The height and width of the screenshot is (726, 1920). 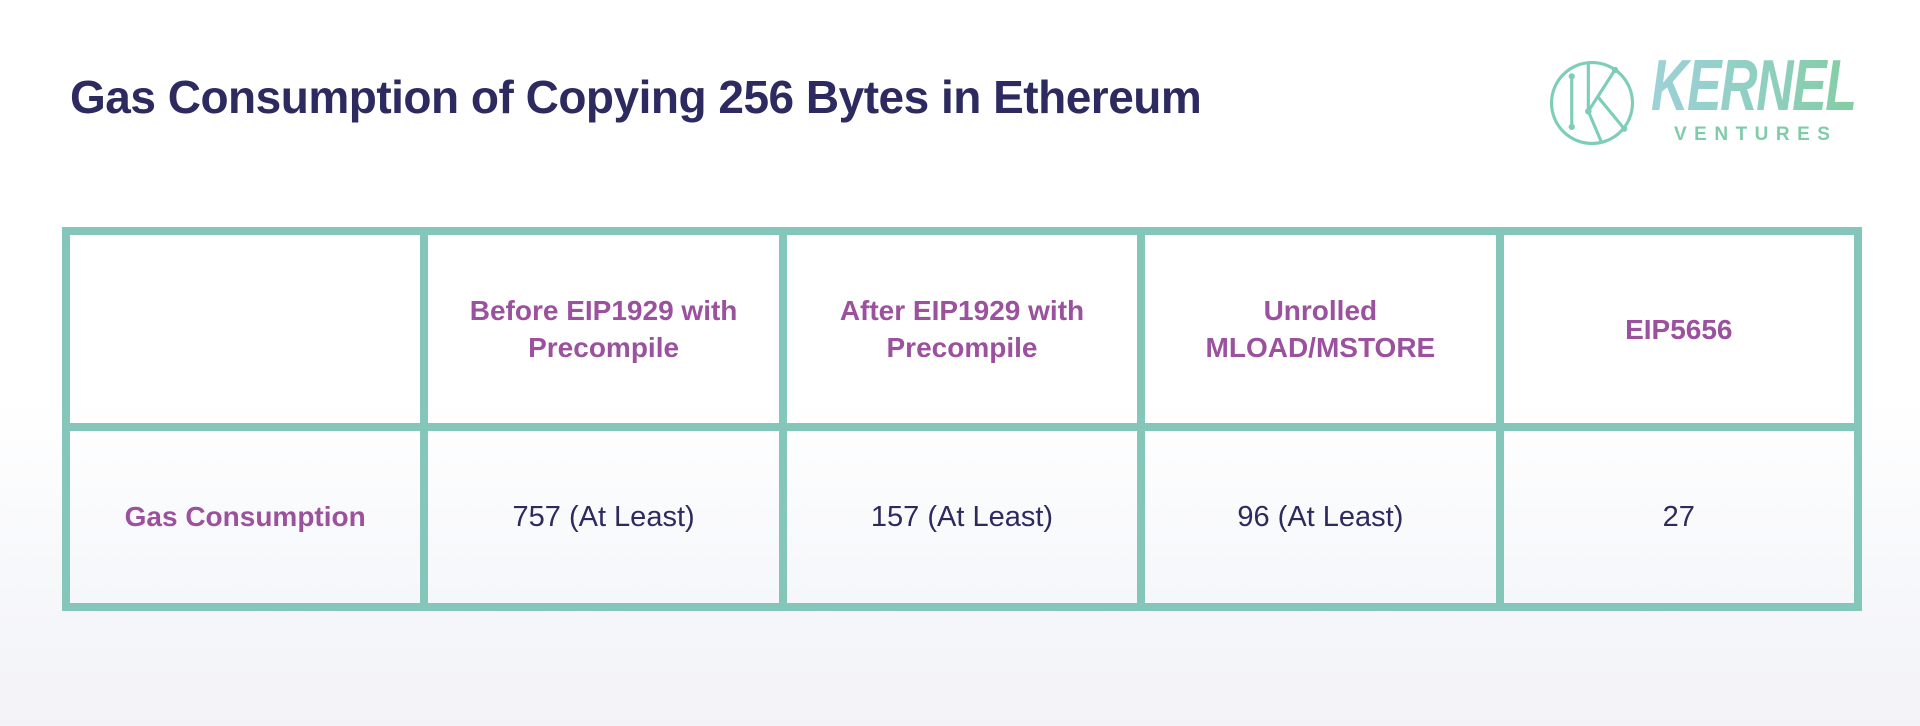 What do you see at coordinates (1679, 517) in the screenshot?
I see `cell-eip5656-value: 27` at bounding box center [1679, 517].